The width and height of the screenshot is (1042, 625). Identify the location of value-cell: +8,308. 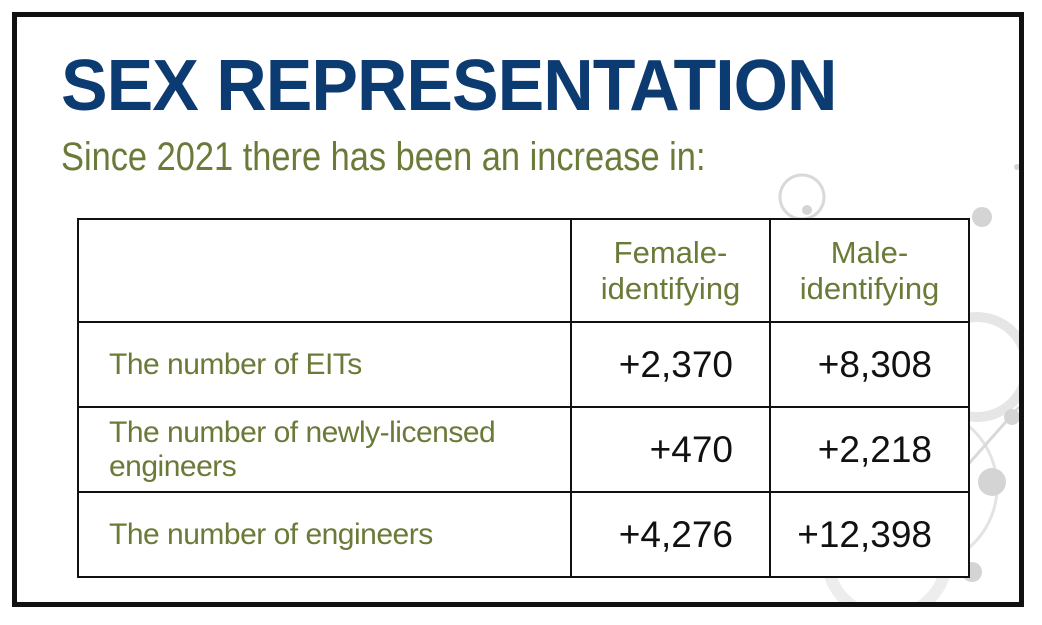
(869, 364).